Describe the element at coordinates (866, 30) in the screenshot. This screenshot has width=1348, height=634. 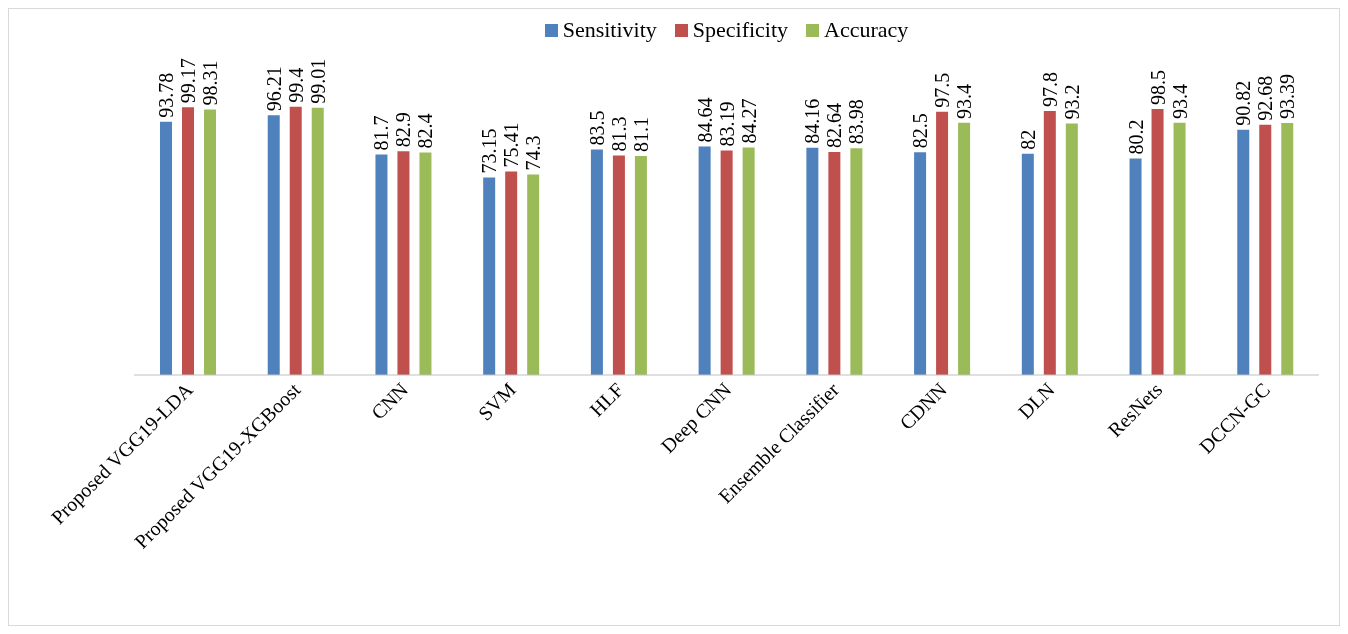
I see `legend-label: Accuracy` at that location.